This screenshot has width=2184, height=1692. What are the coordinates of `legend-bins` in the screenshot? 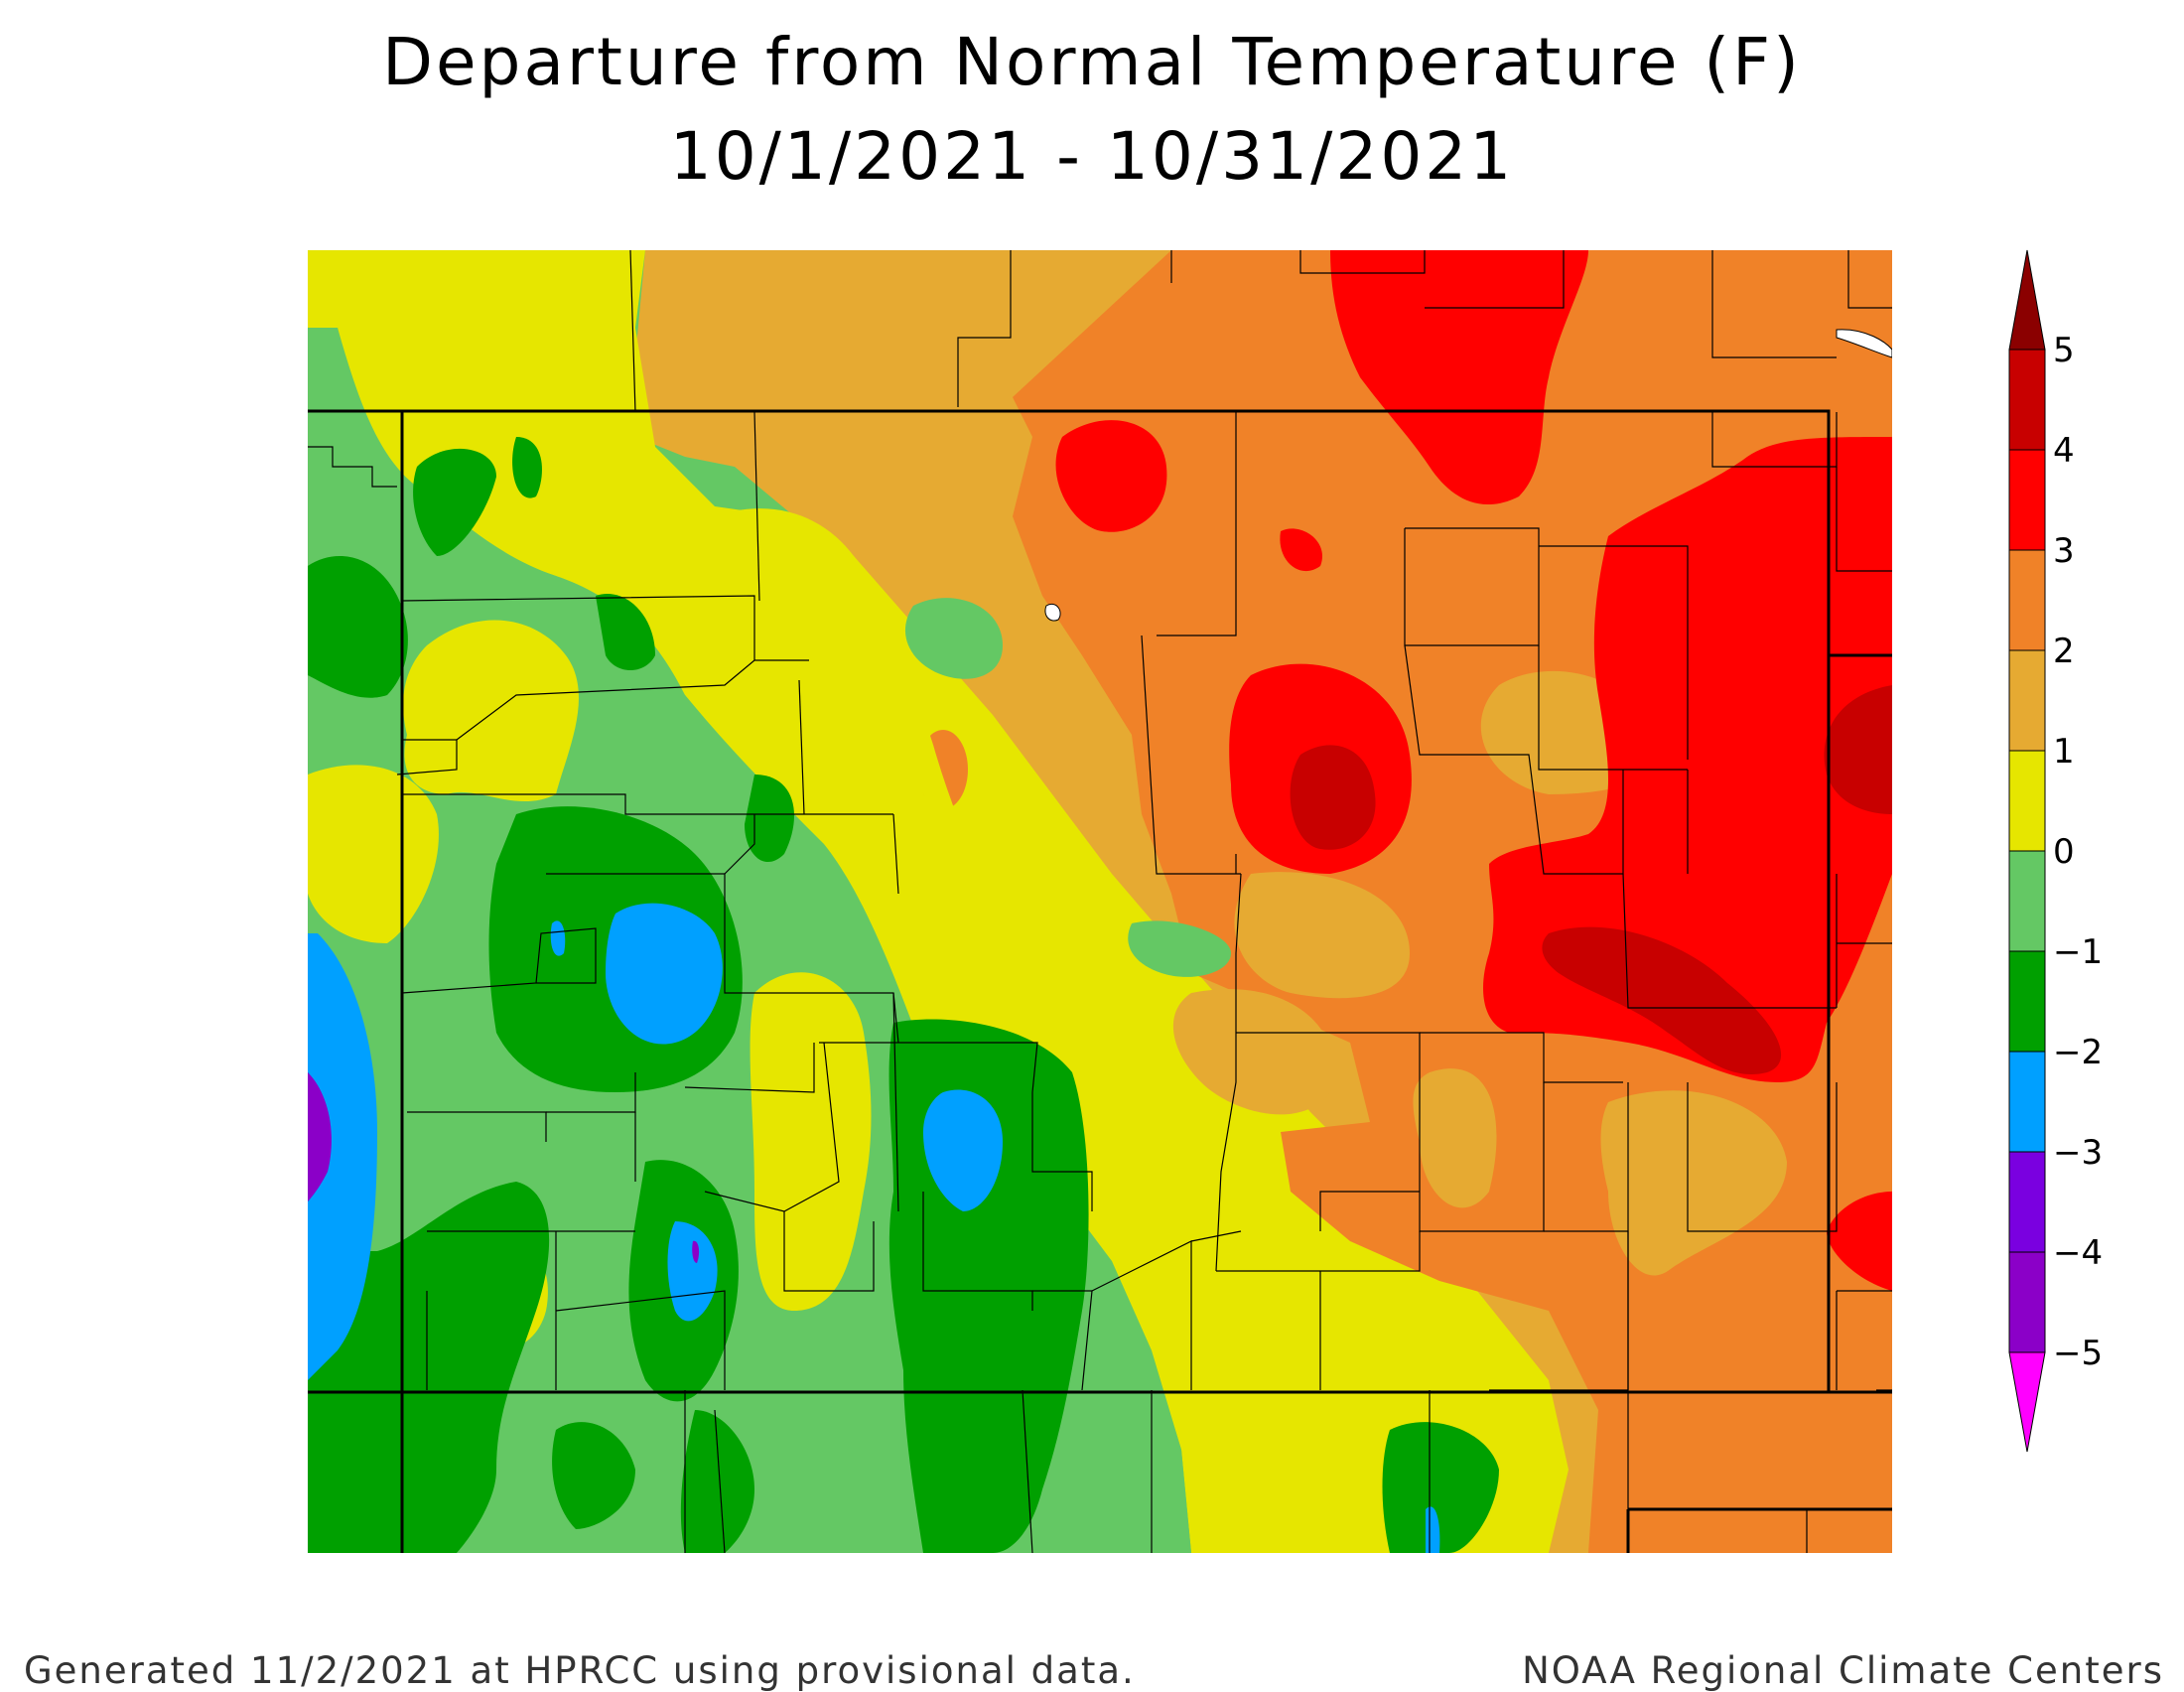 It's located at (2027, 851).